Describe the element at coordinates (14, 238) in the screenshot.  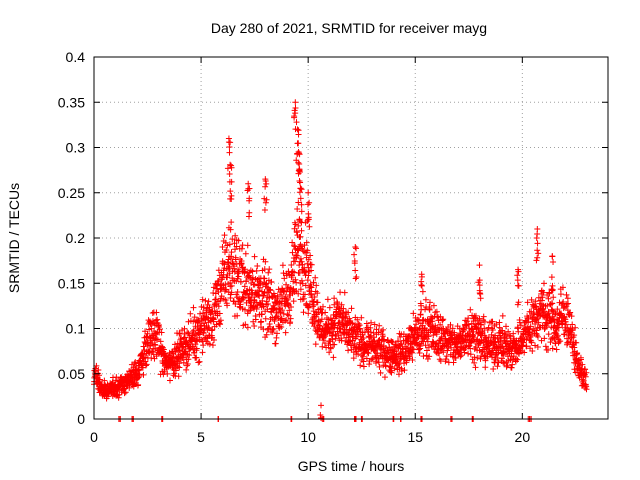
I see `y-axis-label: SRMTID / TECUs` at that location.